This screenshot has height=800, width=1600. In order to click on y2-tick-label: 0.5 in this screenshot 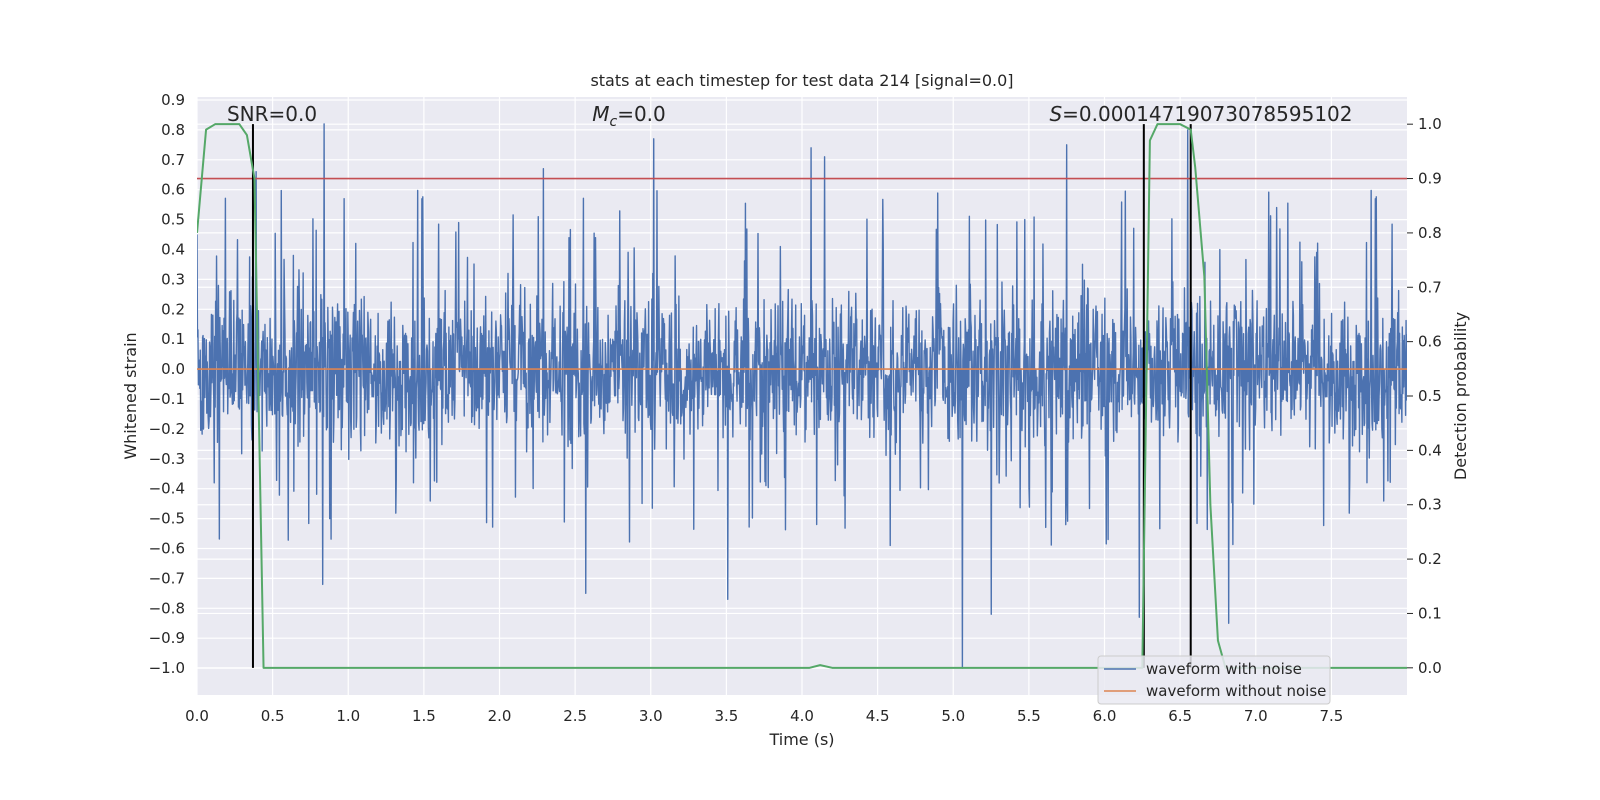, I will do `click(1430, 396)`.